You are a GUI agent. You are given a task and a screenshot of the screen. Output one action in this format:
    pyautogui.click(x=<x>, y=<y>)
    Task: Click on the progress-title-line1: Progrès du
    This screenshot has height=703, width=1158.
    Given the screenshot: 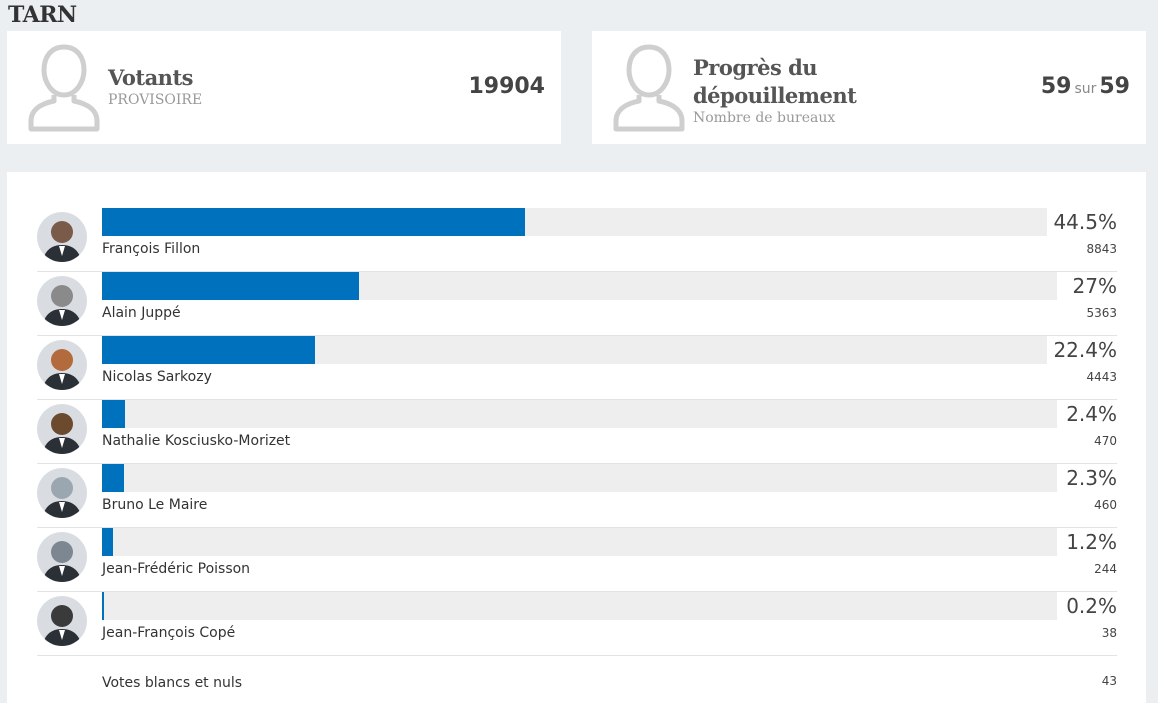 What is the action you would take?
    pyautogui.click(x=755, y=67)
    